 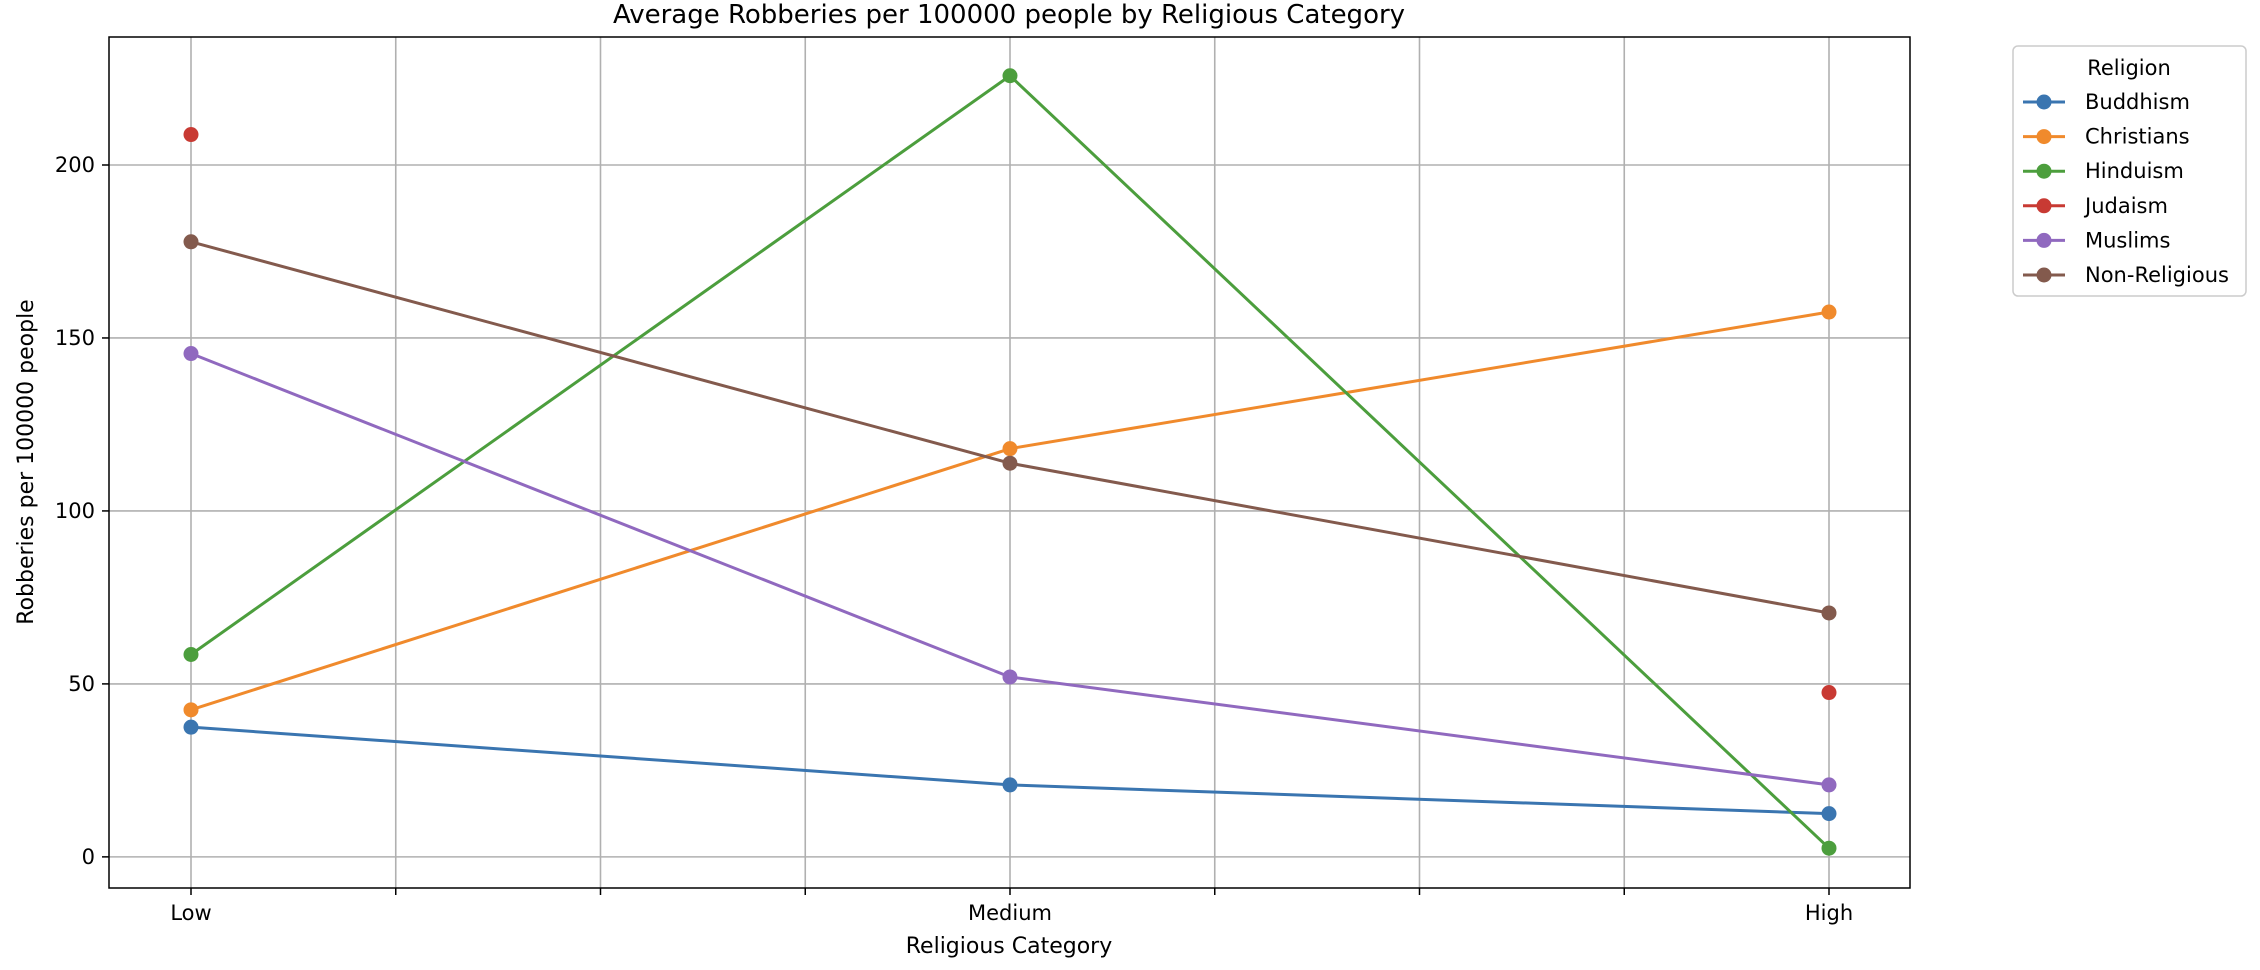 What do you see at coordinates (2157, 275) in the screenshot?
I see `legend-entry-label: Non-Religious` at bounding box center [2157, 275].